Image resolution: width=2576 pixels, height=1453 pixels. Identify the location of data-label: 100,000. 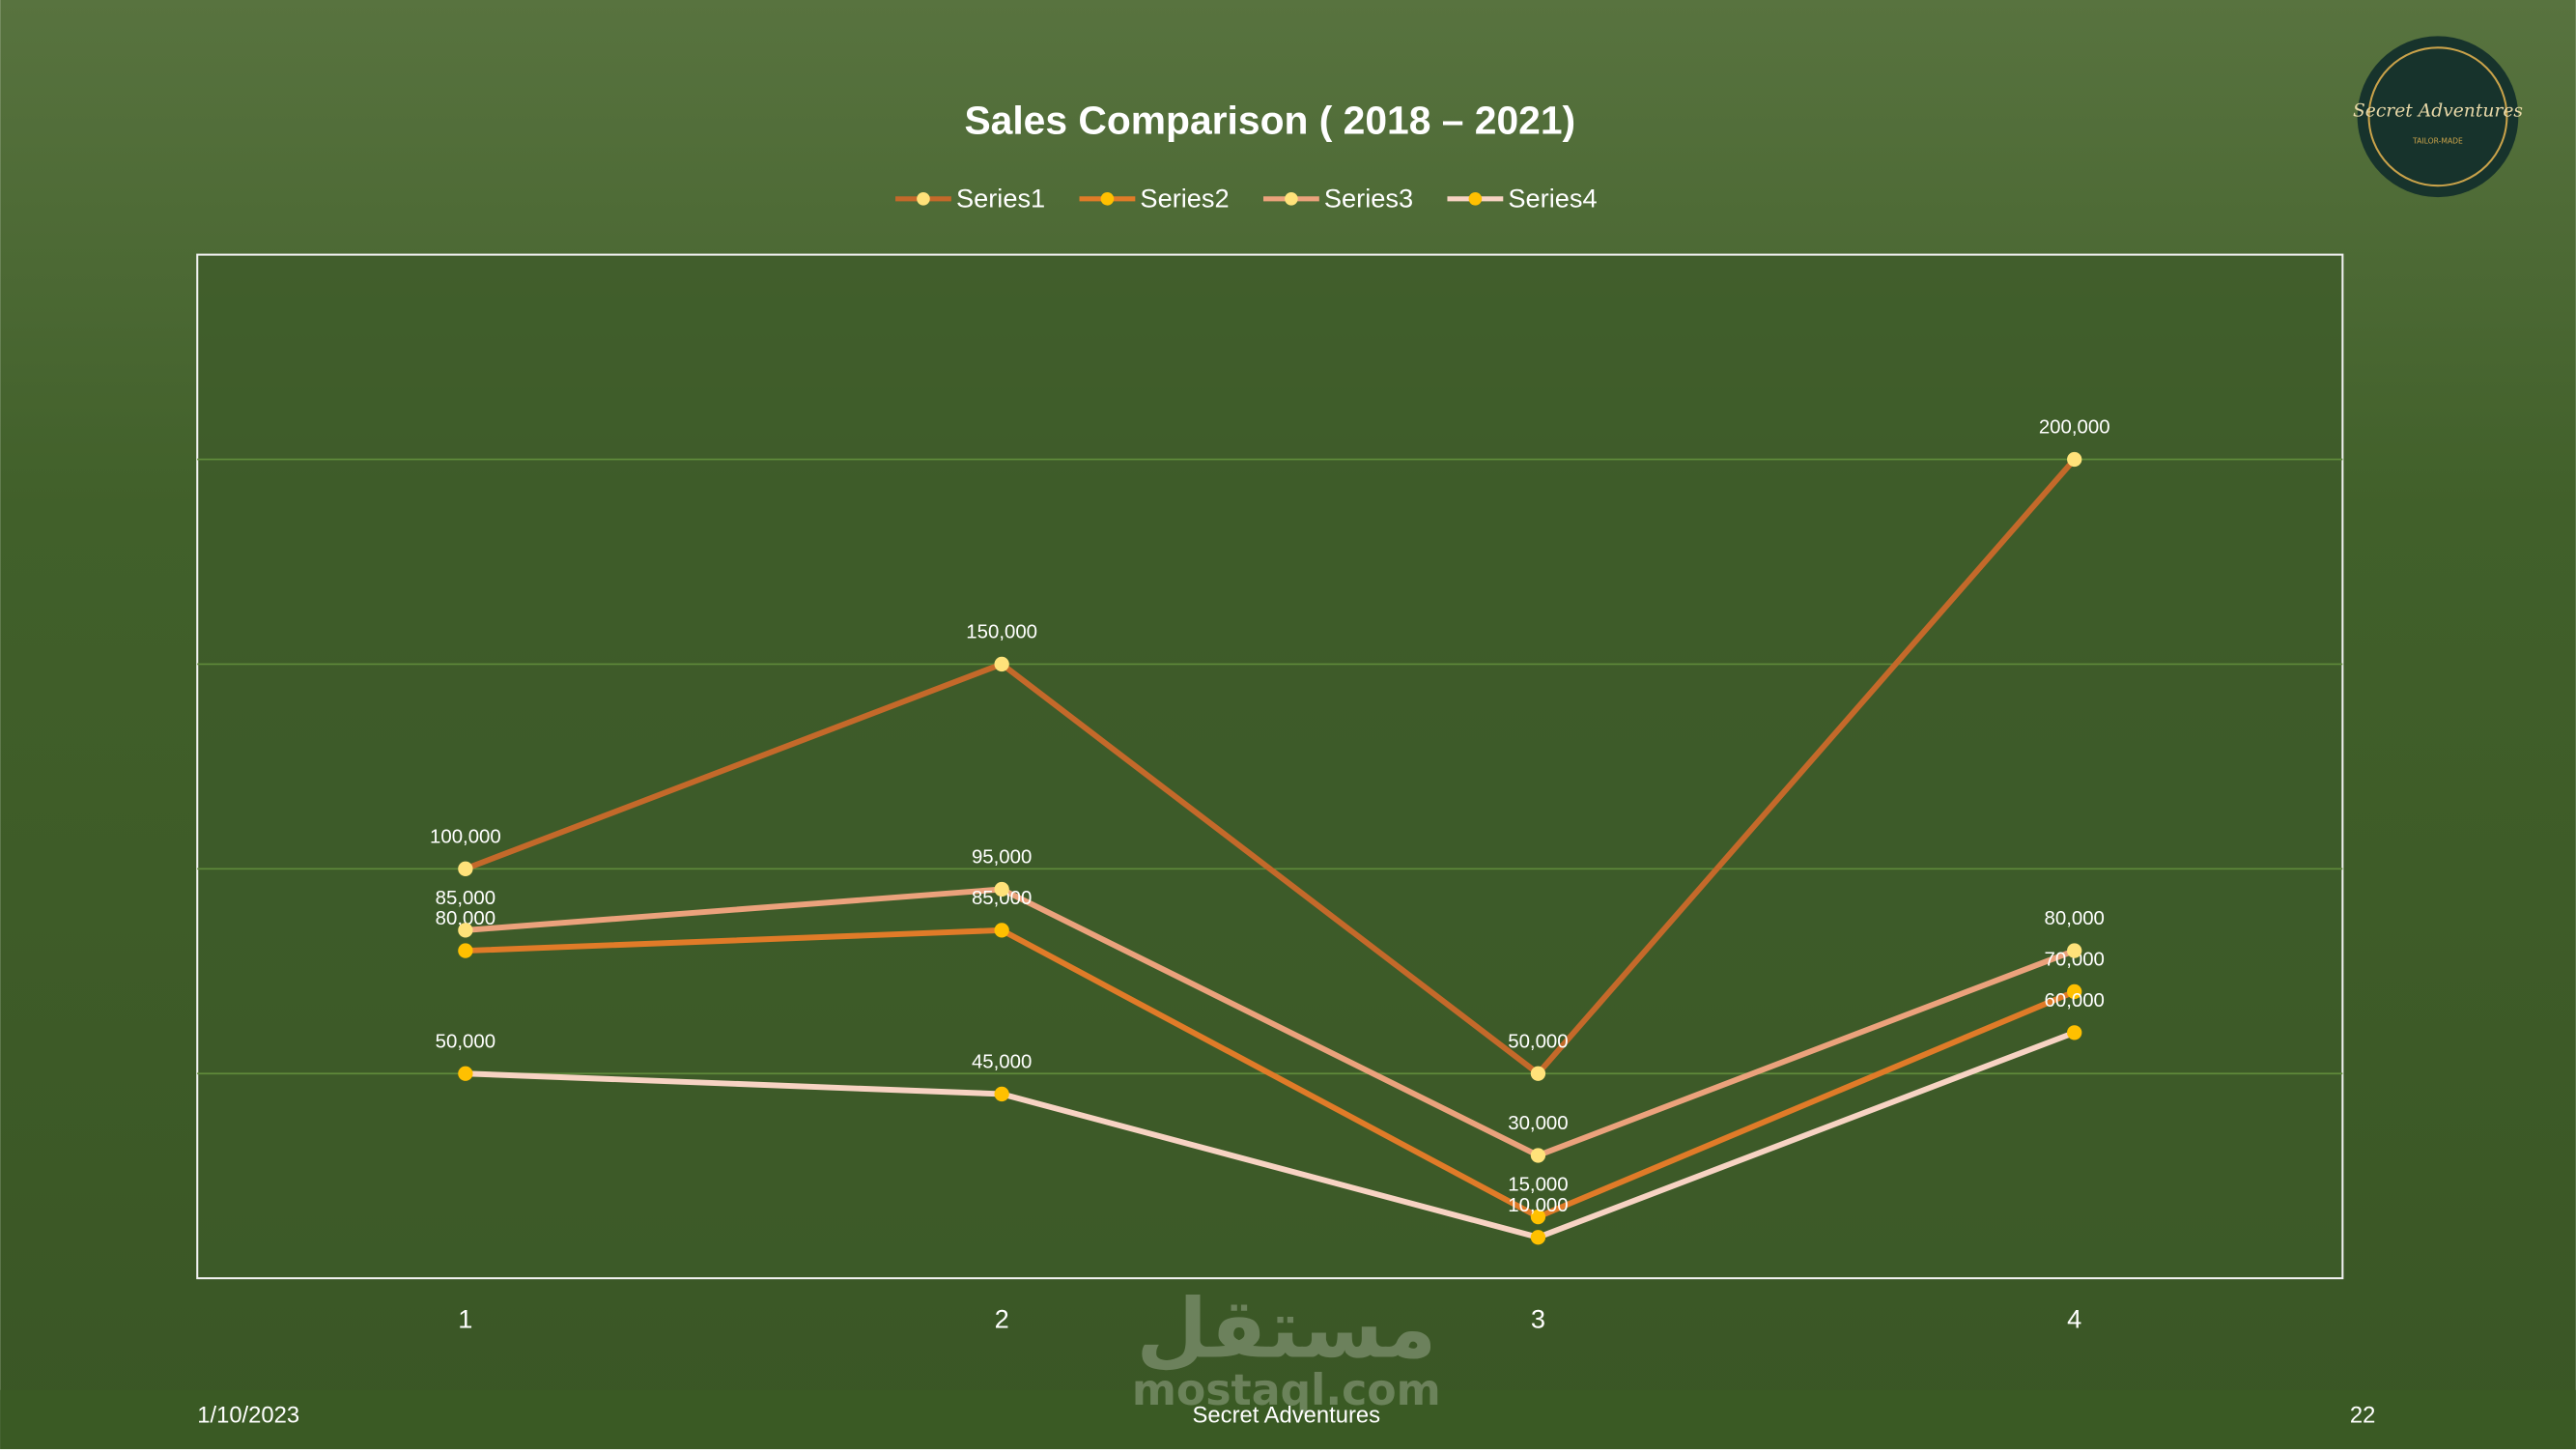
(465, 836).